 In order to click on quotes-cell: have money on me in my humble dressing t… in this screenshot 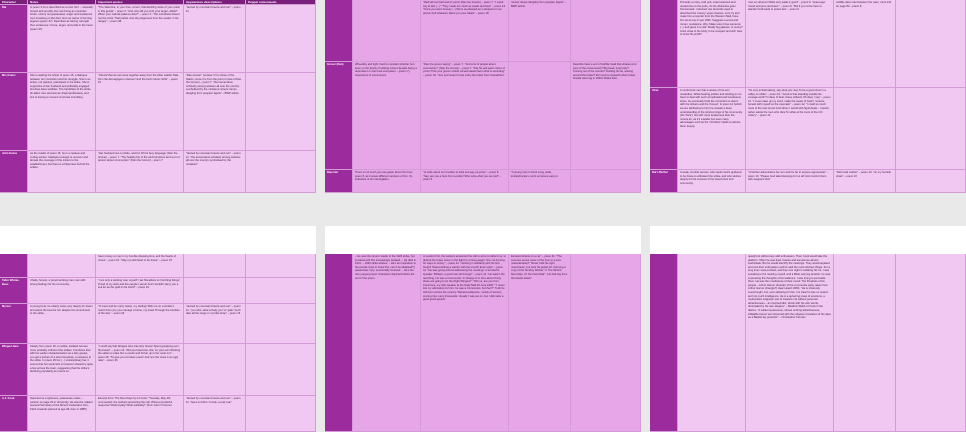, I will do `click(140, 266)`.